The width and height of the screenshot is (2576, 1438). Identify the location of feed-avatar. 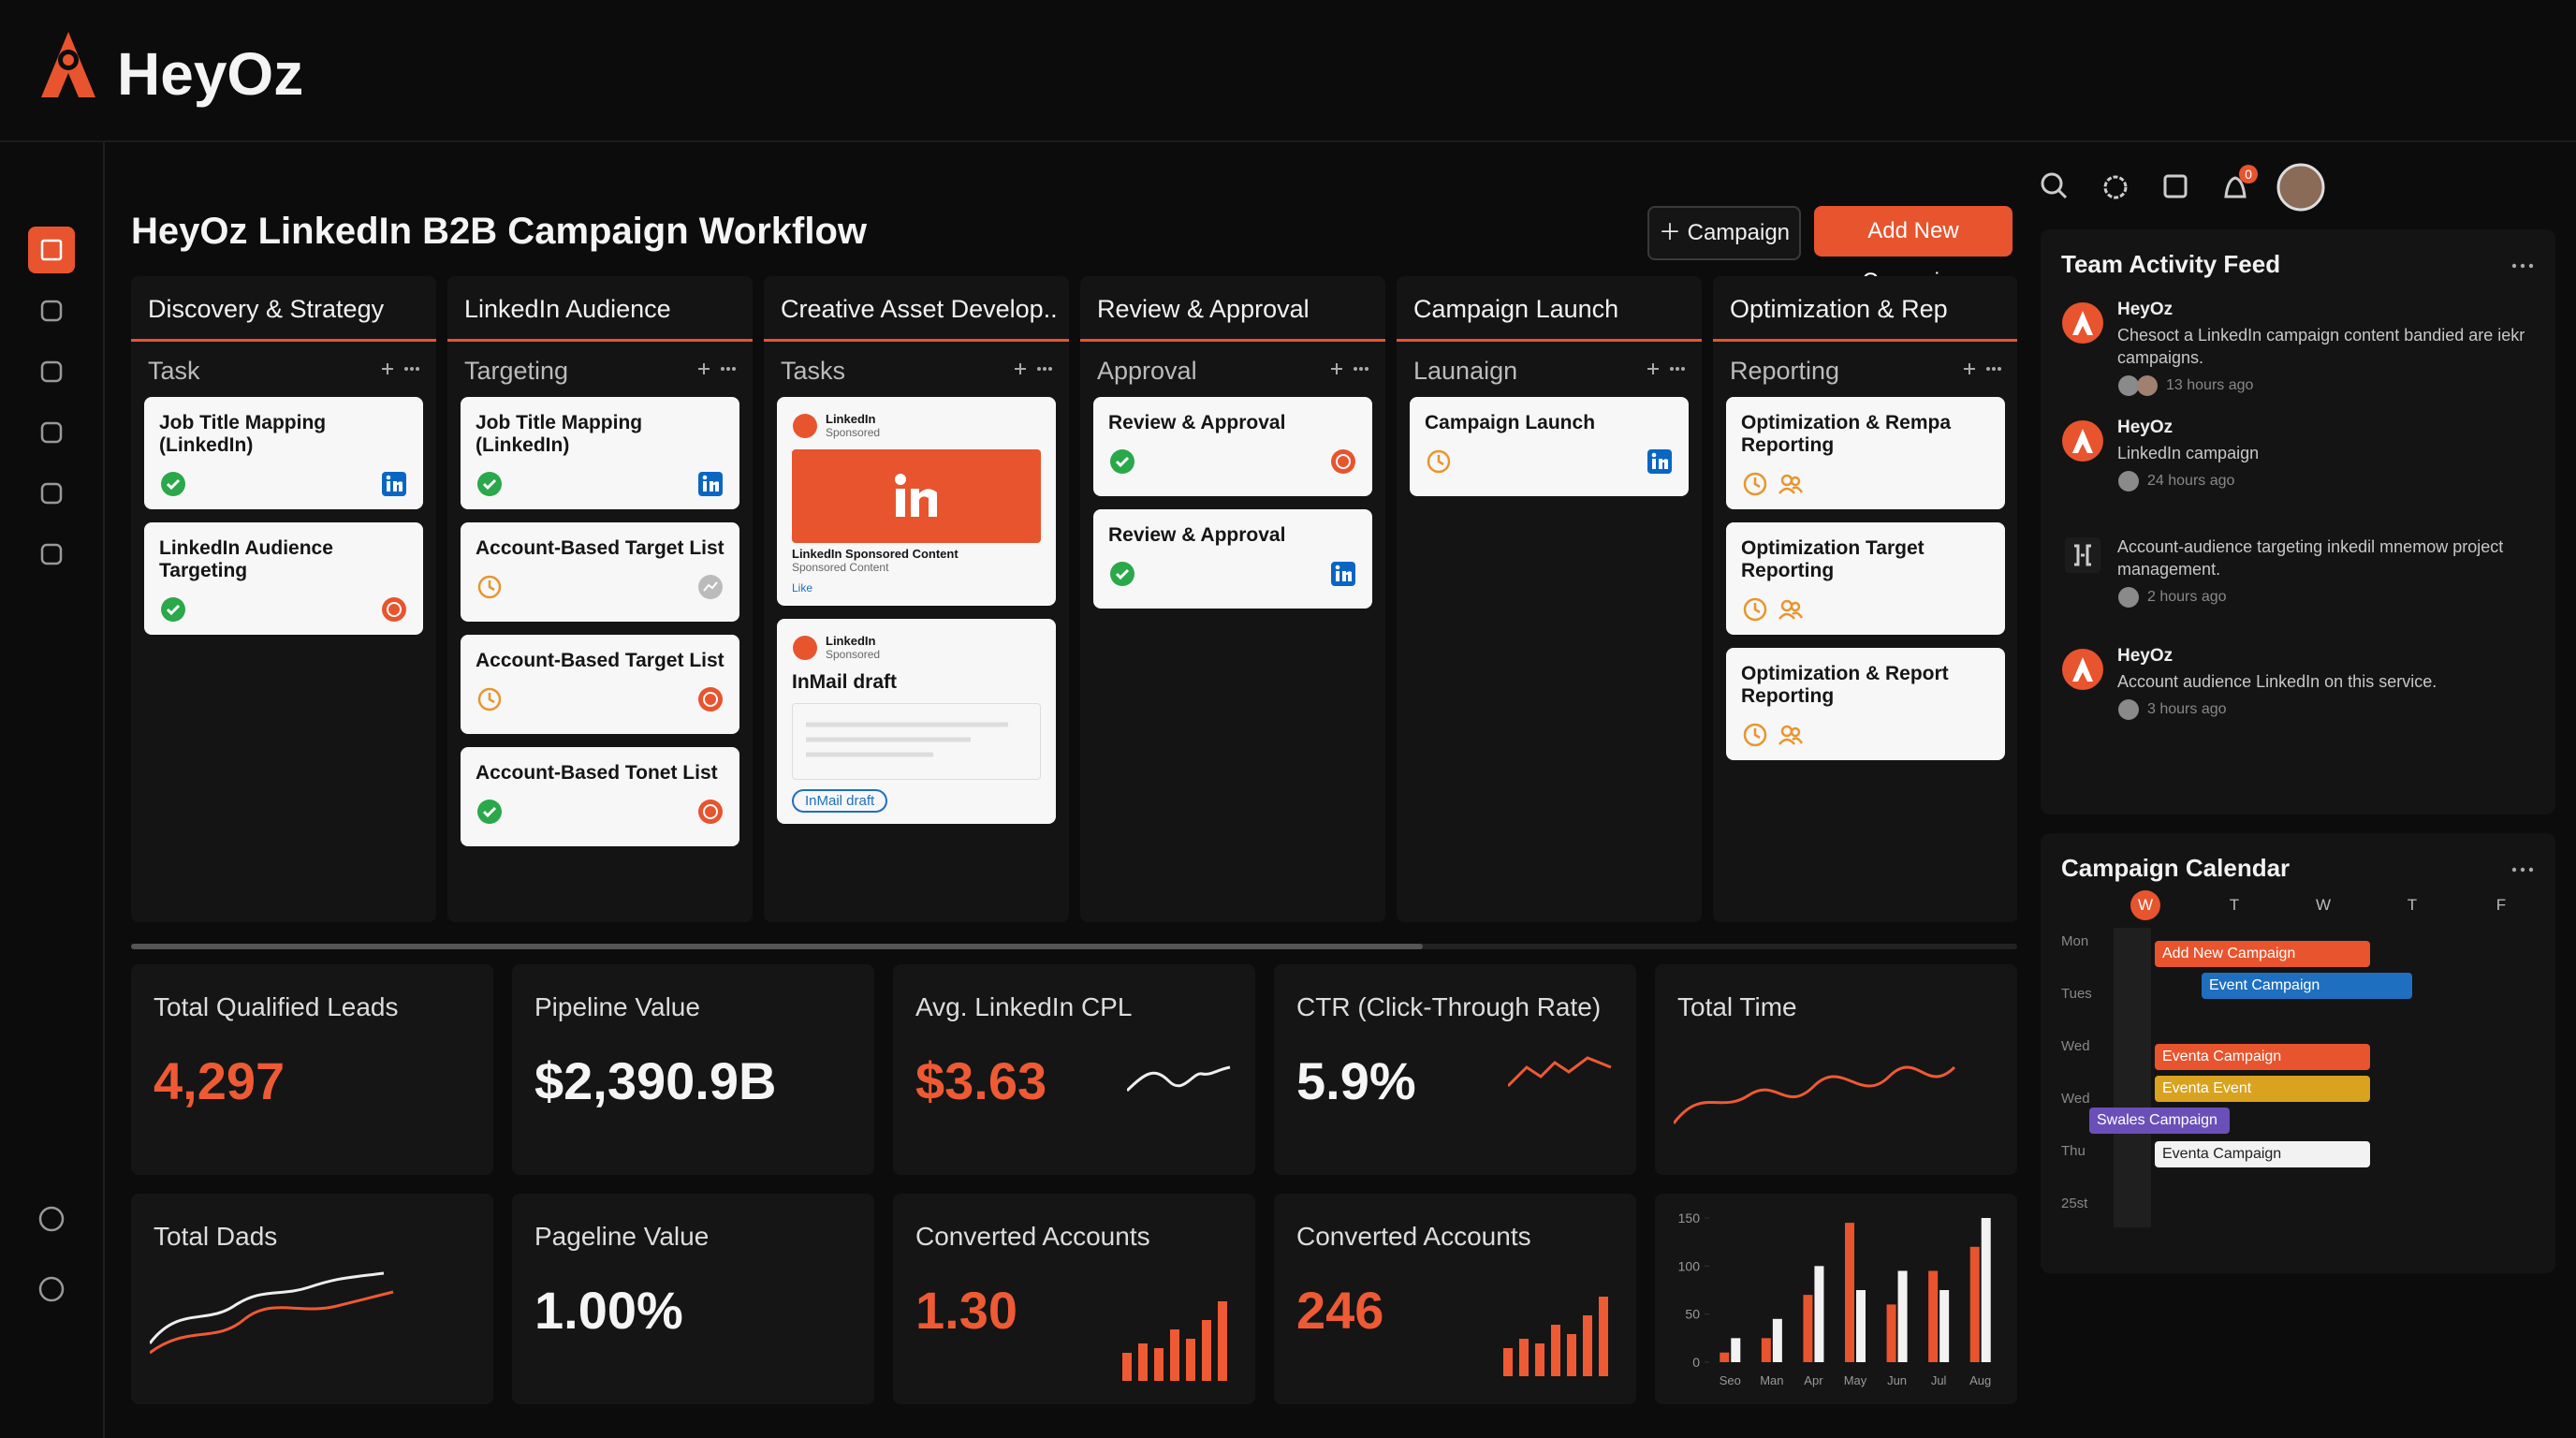
(2082, 323).